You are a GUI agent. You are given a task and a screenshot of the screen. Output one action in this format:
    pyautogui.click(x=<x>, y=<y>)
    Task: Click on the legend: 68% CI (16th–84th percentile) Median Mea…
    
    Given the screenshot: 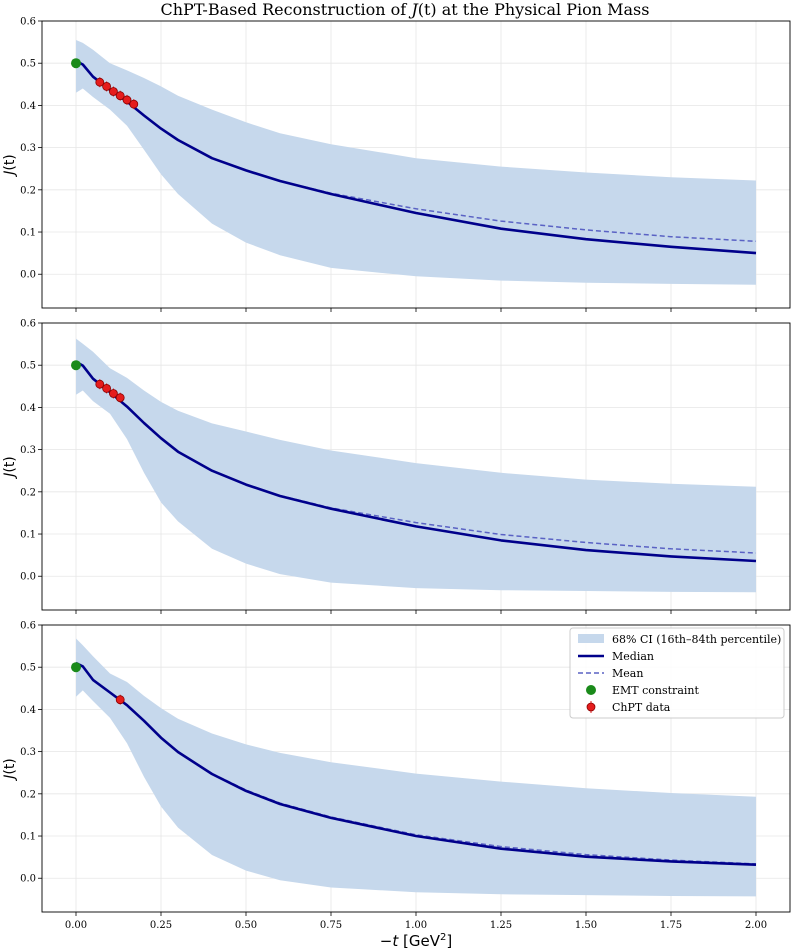 What is the action you would take?
    pyautogui.click(x=677, y=673)
    